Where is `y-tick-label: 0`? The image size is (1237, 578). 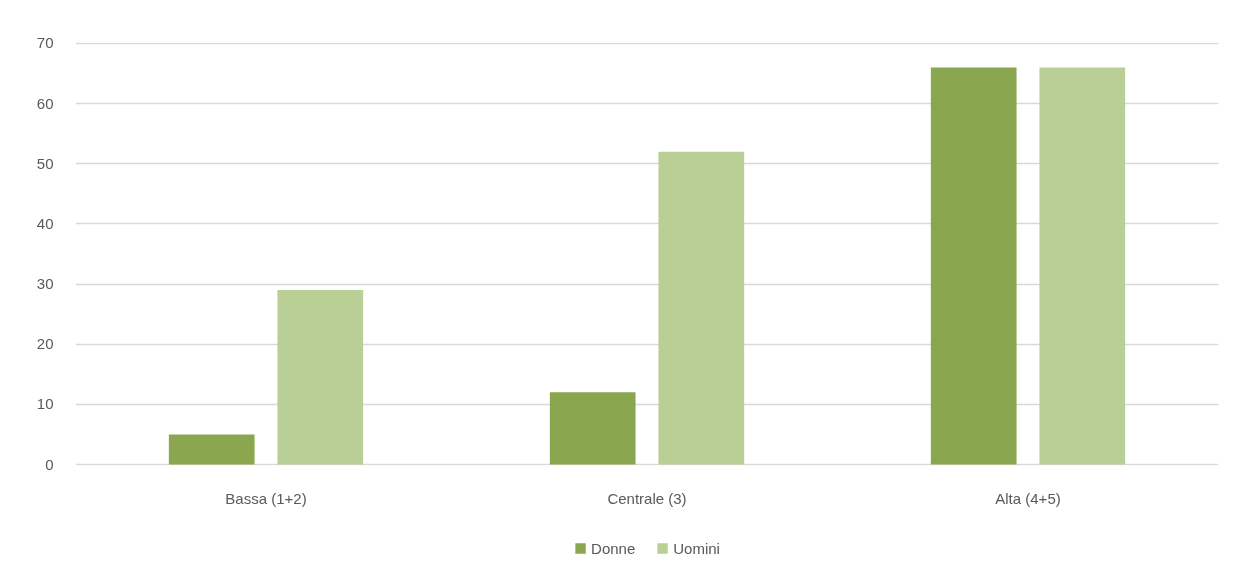 y-tick-label: 0 is located at coordinates (49, 464).